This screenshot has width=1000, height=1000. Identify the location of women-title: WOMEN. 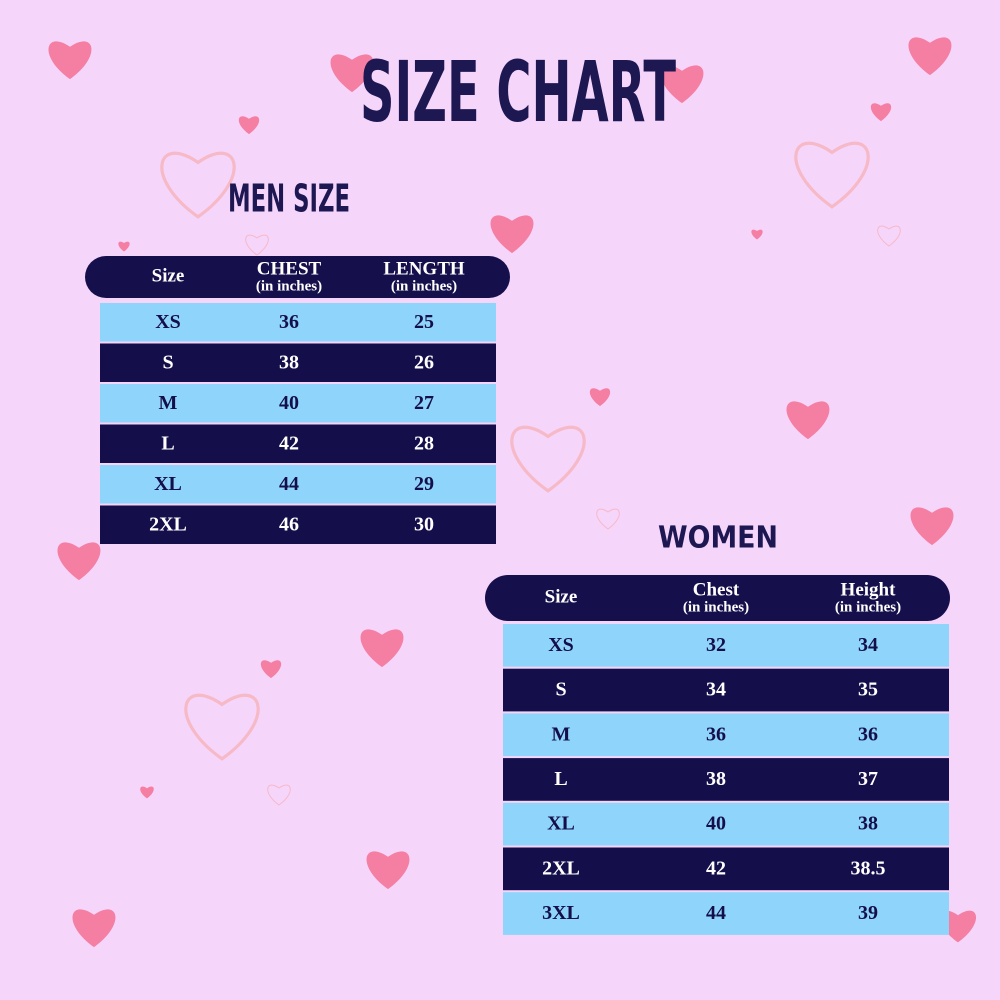
(718, 538).